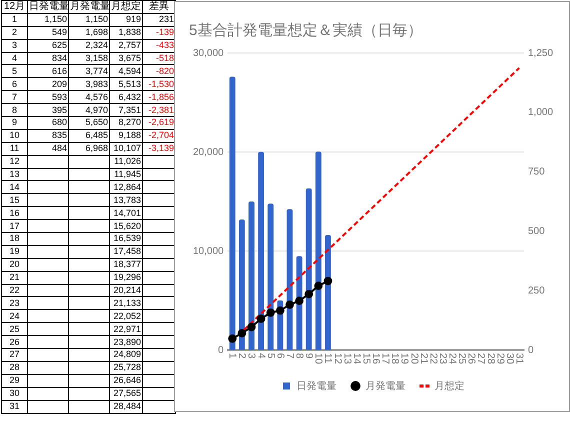 Image resolution: width=571 pixels, height=421 pixels. What do you see at coordinates (490, 359) in the screenshot?
I see `x-tick-label: 28` at bounding box center [490, 359].